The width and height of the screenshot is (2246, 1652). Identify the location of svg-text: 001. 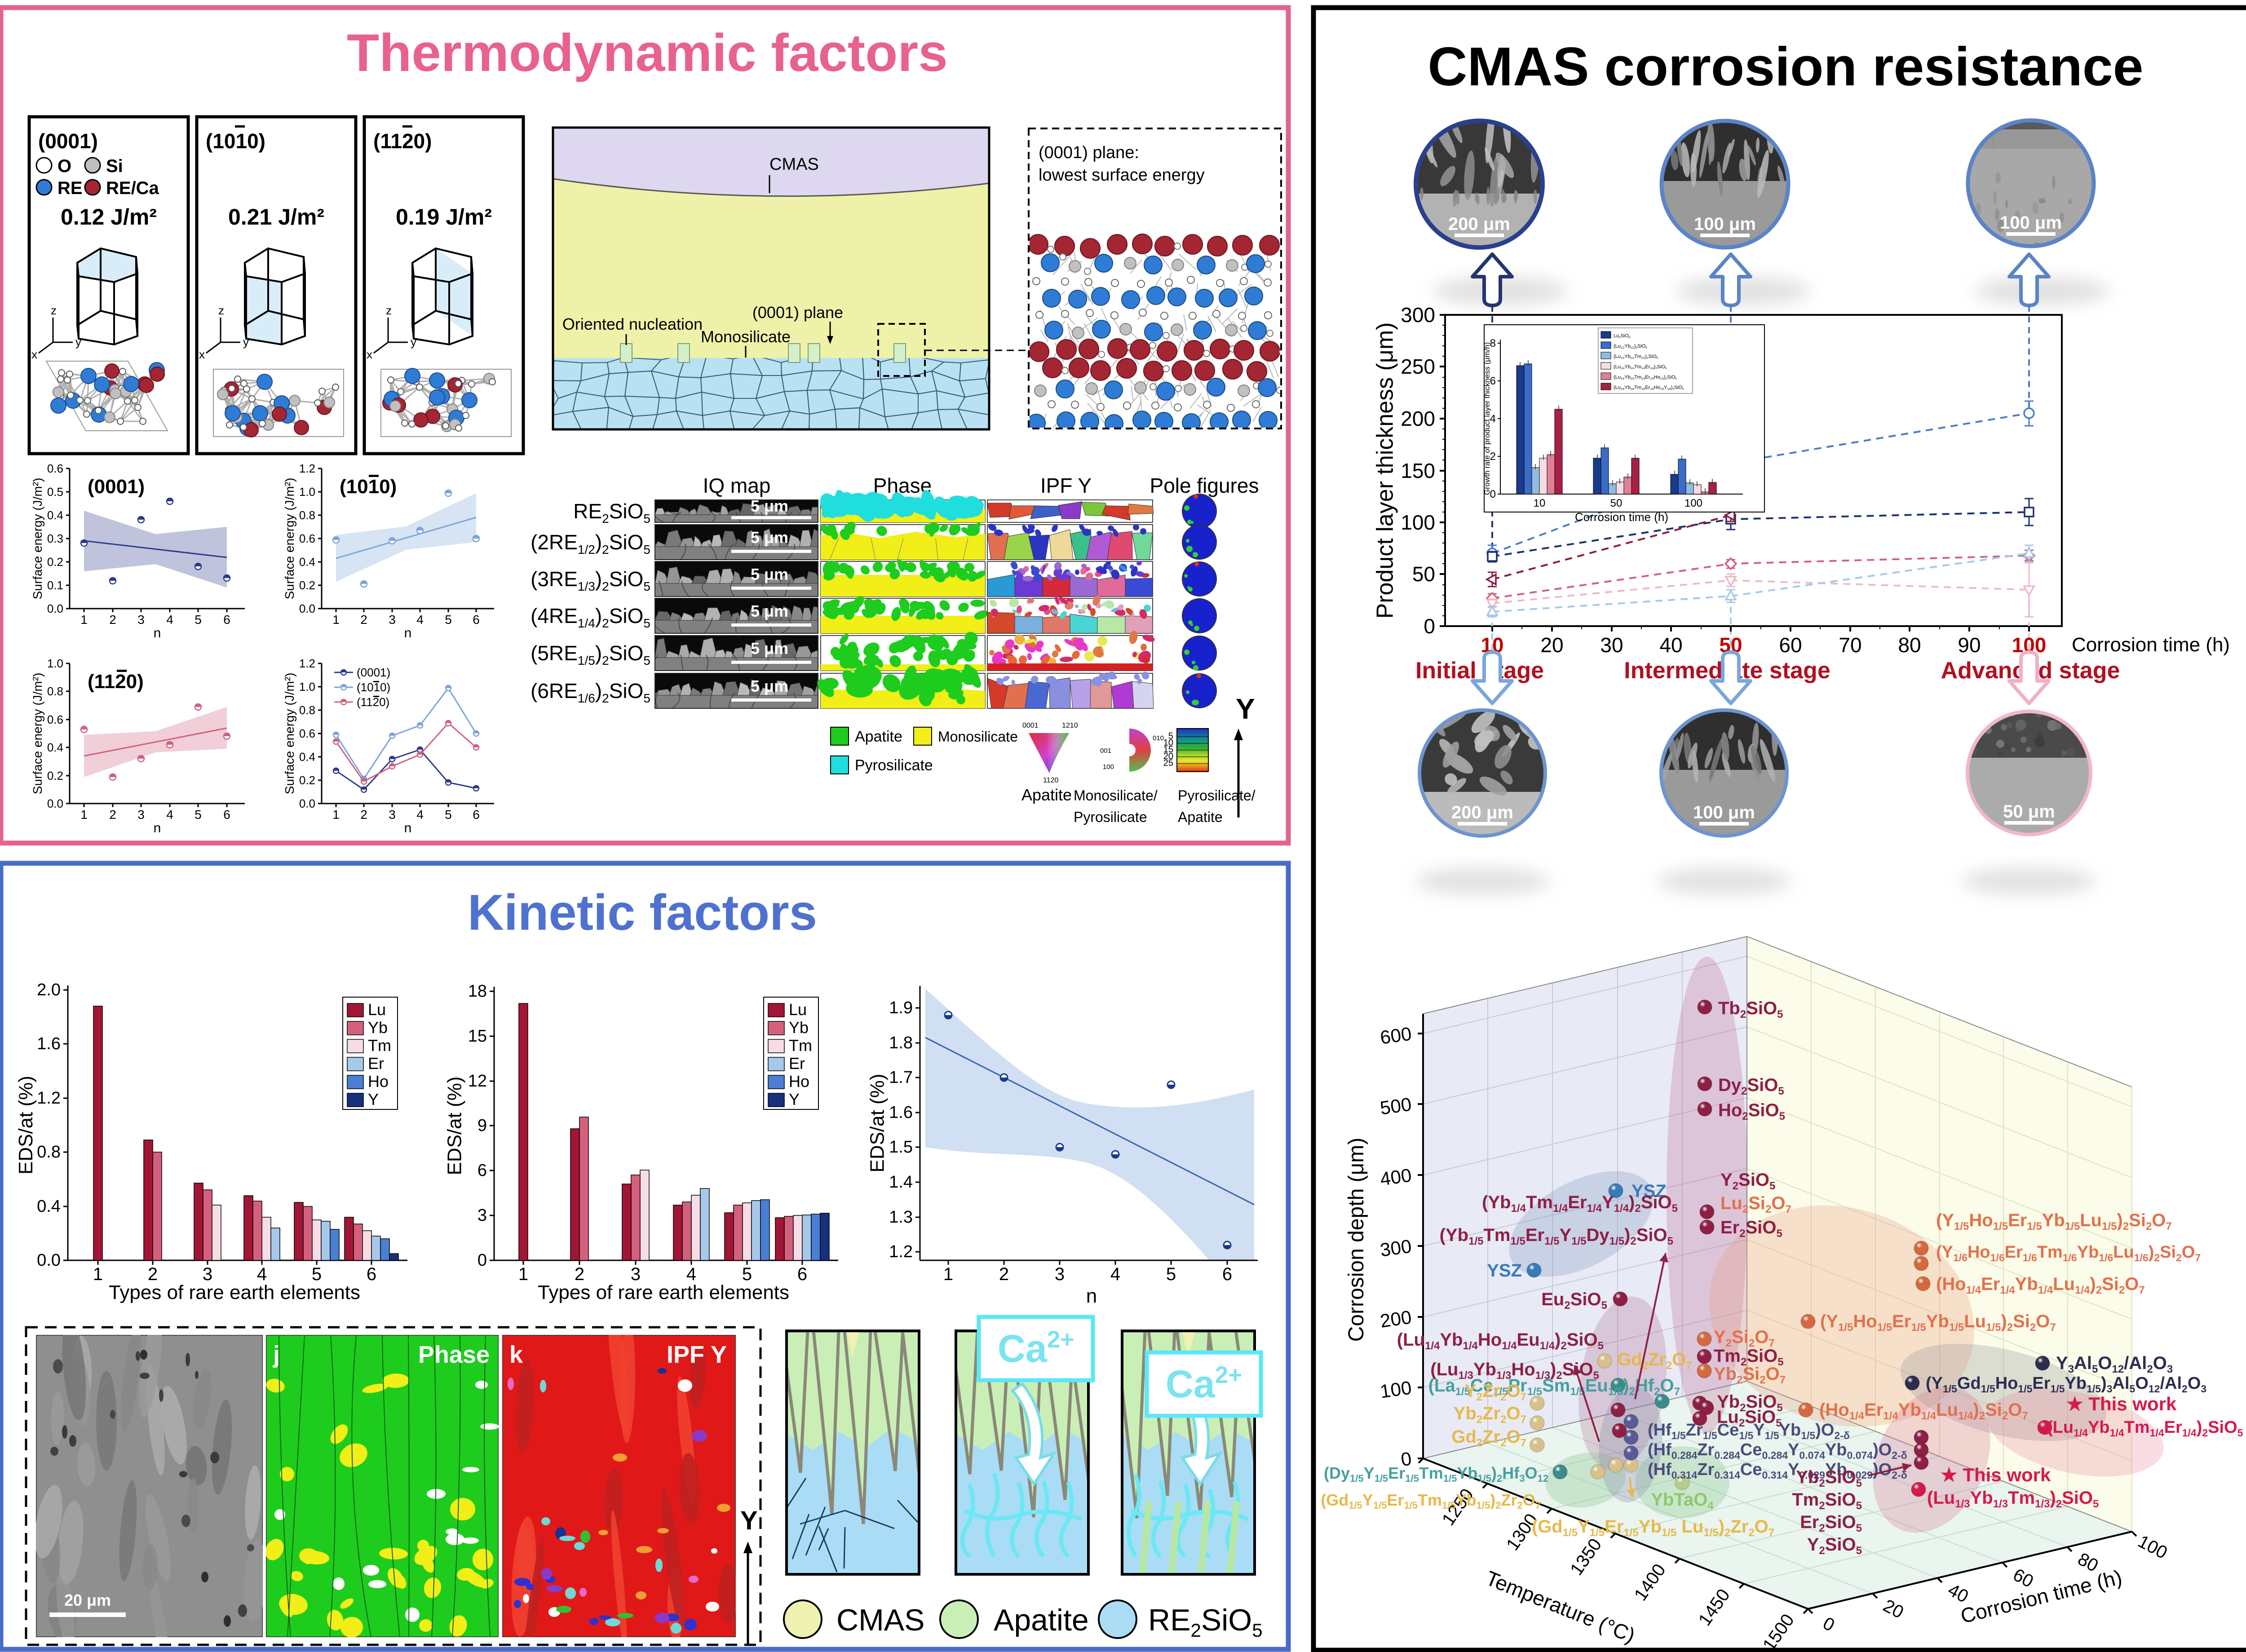
(1105, 751).